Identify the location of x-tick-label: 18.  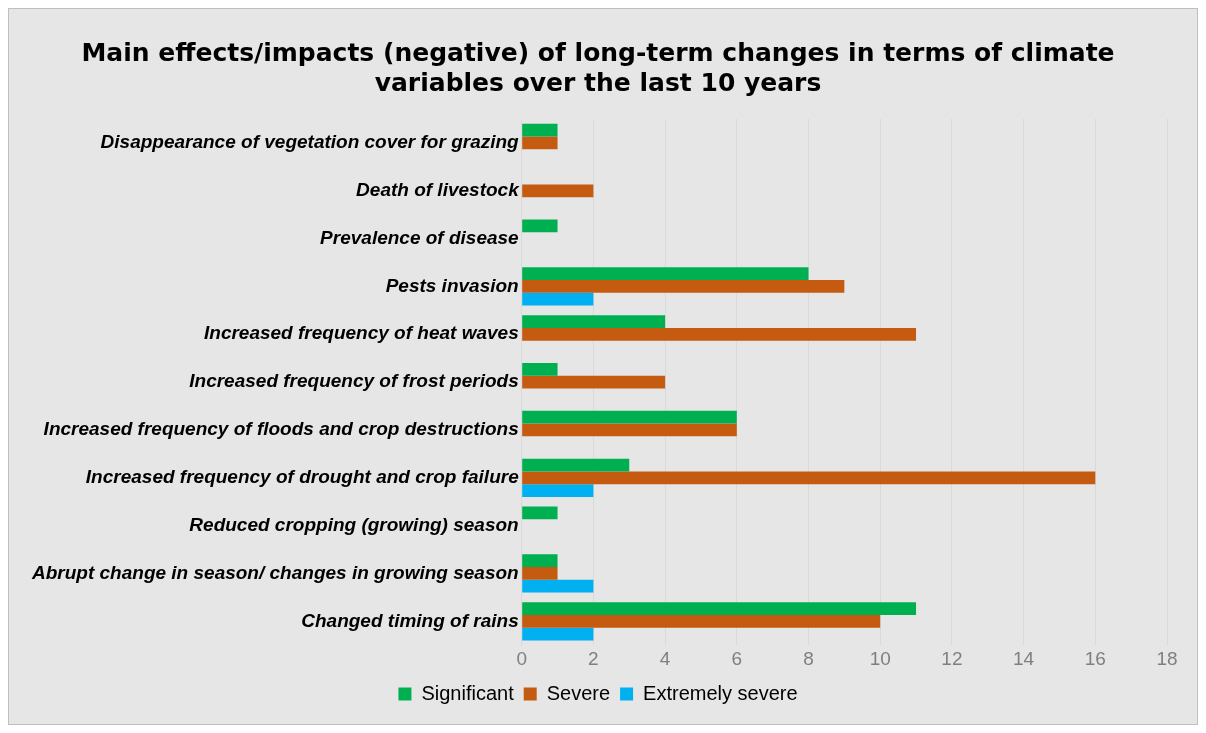
(1167, 658).